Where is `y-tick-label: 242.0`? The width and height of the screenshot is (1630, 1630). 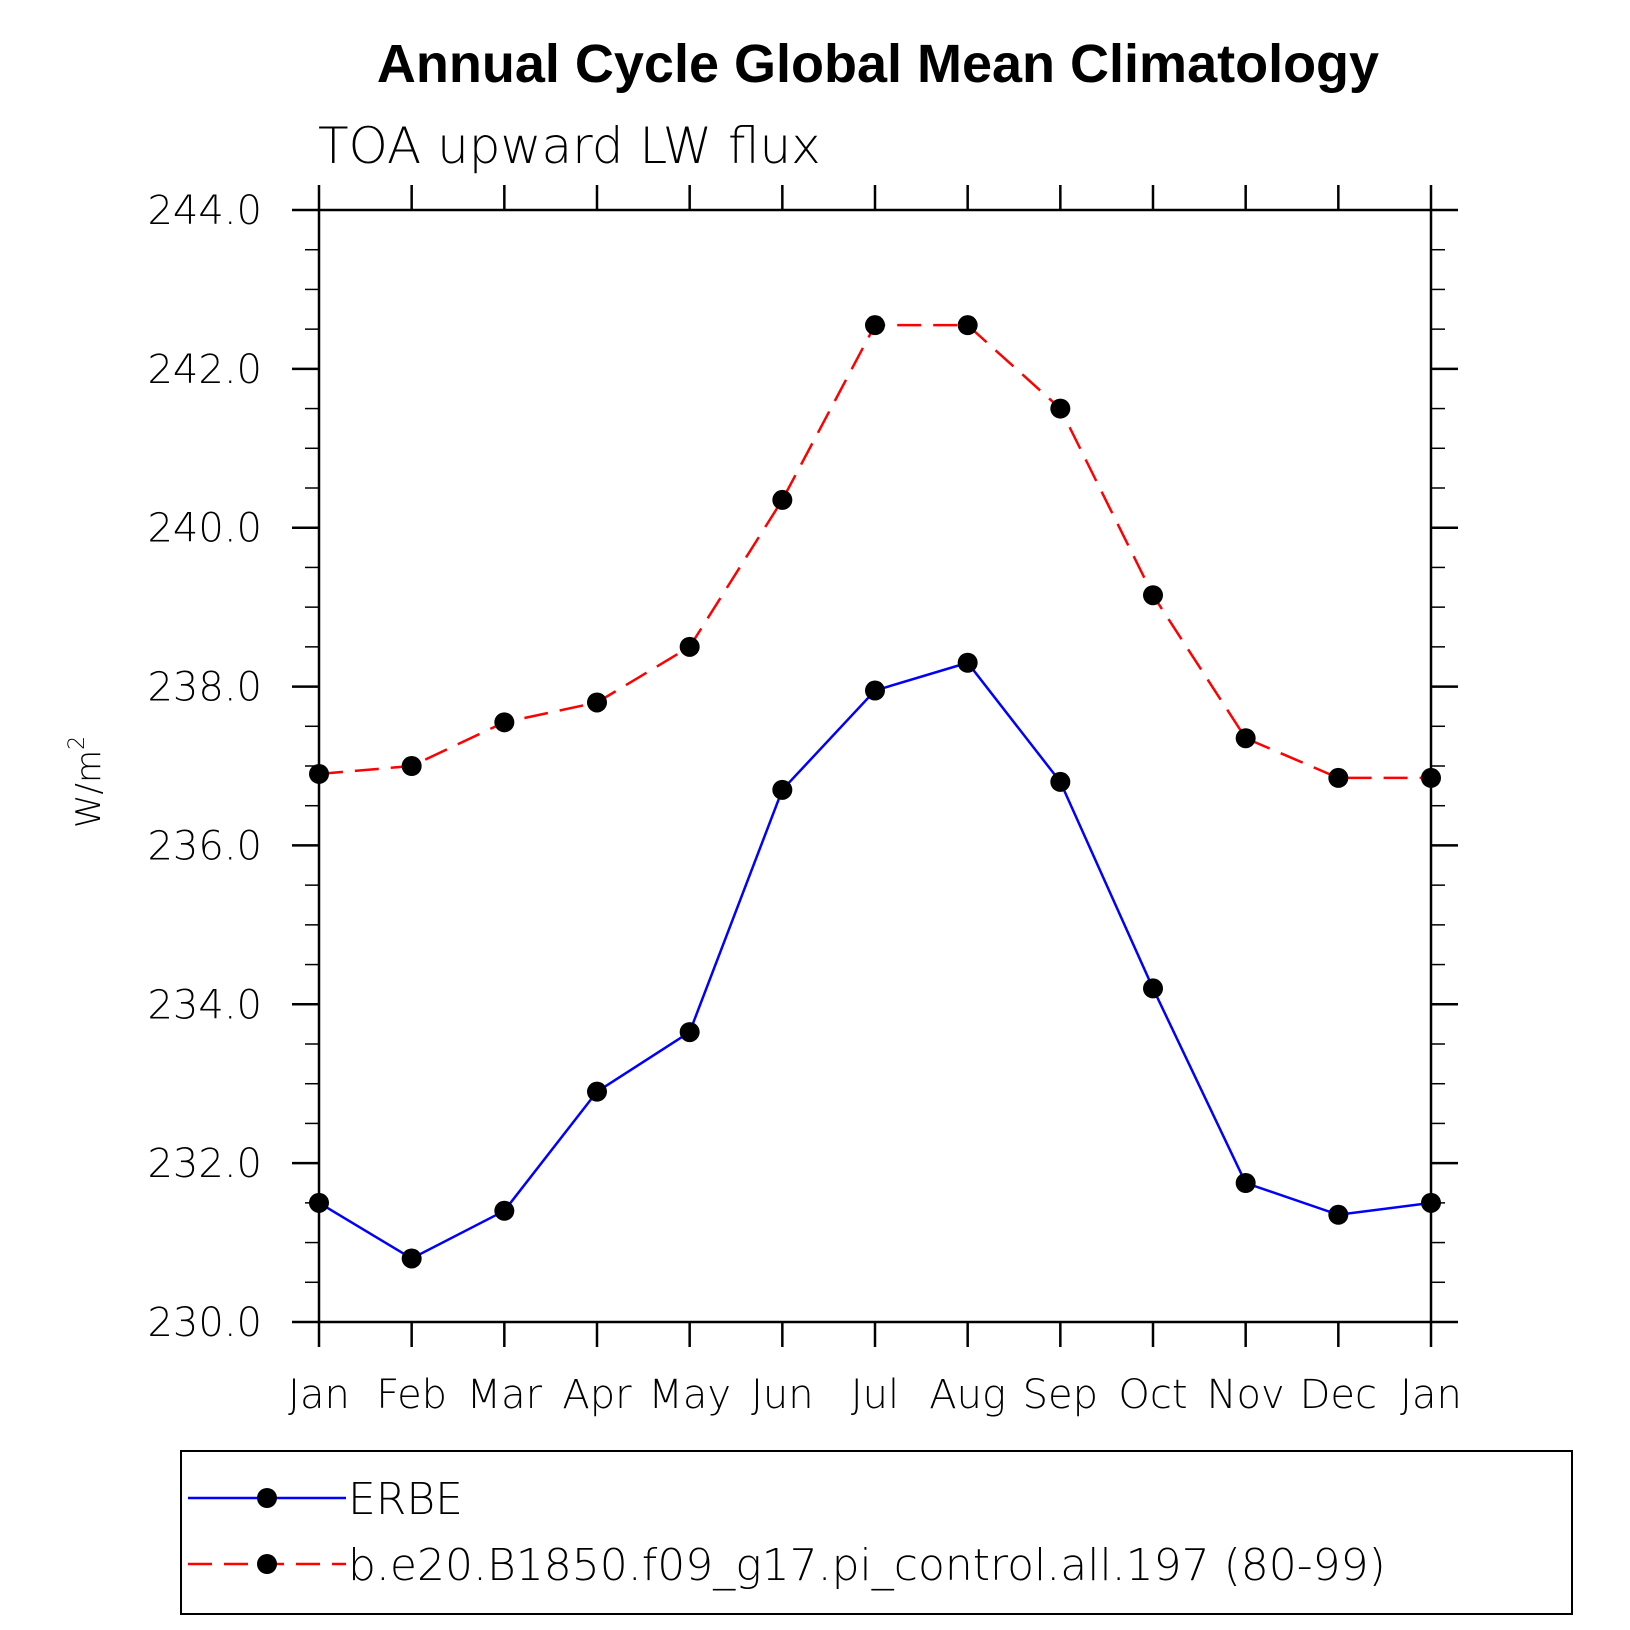
y-tick-label: 242.0 is located at coordinates (204, 370).